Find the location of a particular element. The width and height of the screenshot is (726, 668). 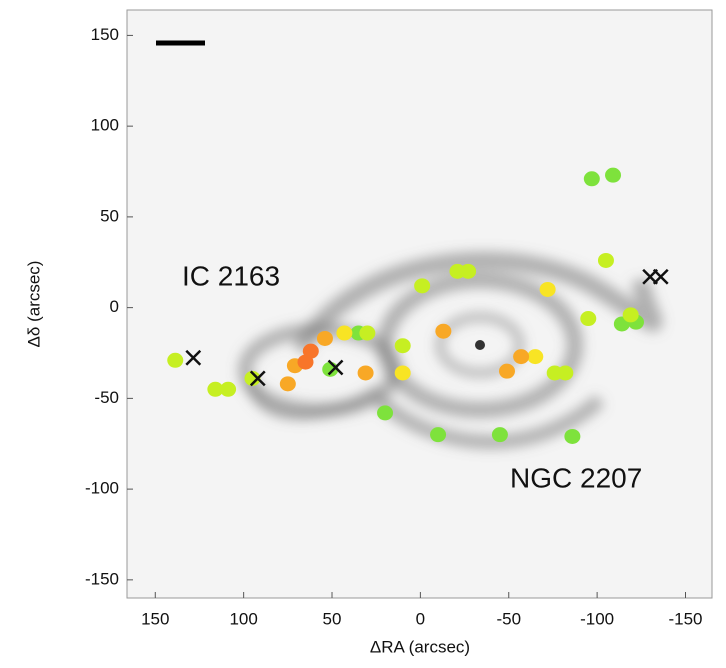

nucleus is located at coordinates (480, 345).